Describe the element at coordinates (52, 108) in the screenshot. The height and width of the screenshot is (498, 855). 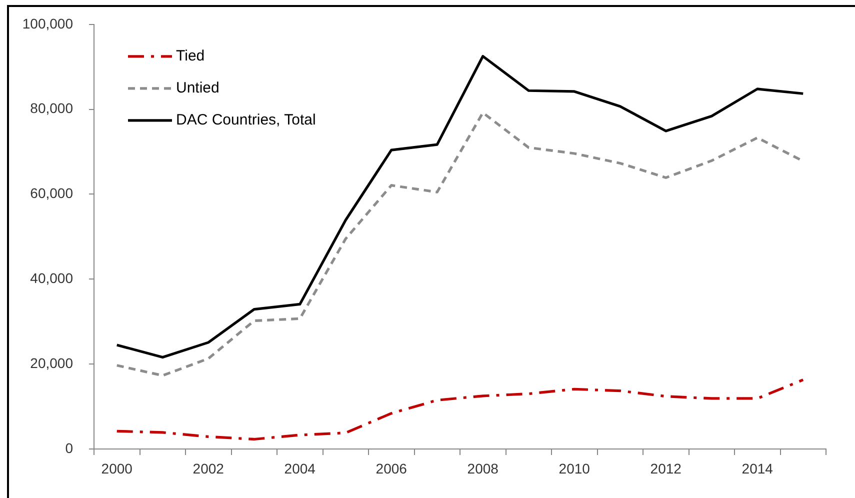
I see `y-tick-label: 80,000` at that location.